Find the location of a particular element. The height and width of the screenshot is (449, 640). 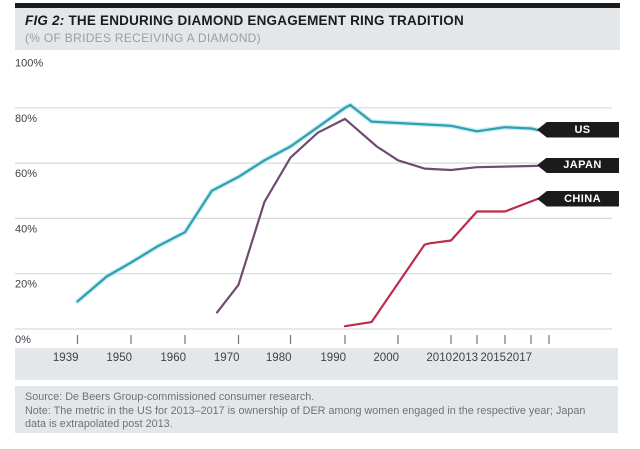

series-tag-china-label: CHINA is located at coordinates (582, 198).